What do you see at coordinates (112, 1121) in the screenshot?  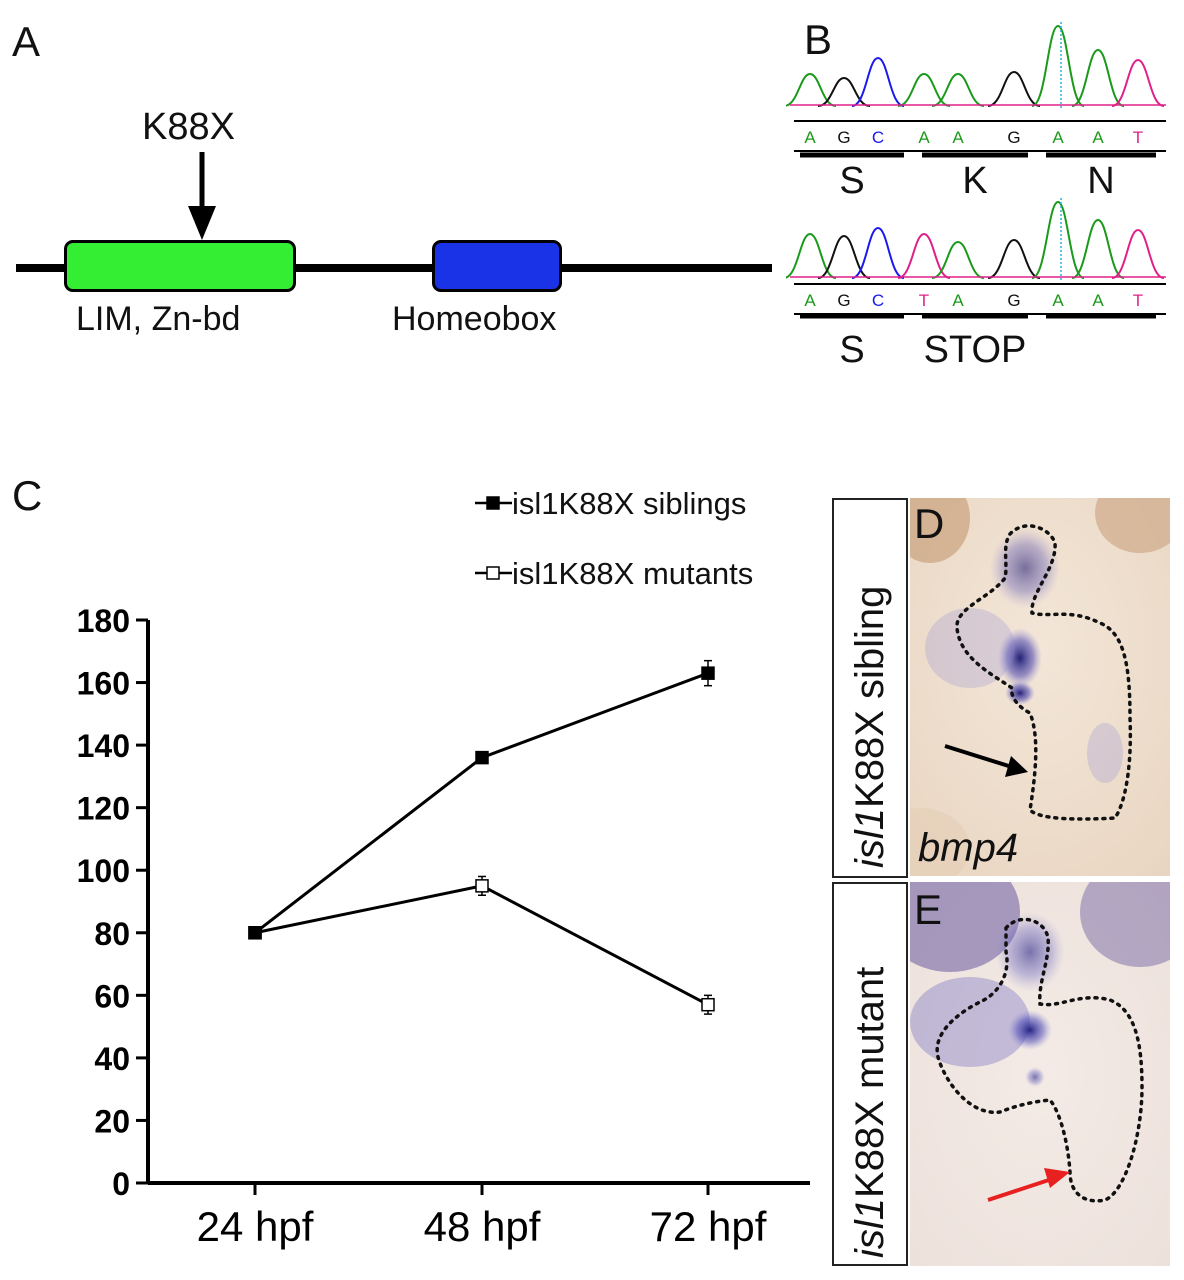 I see `y-tick-label: 20` at bounding box center [112, 1121].